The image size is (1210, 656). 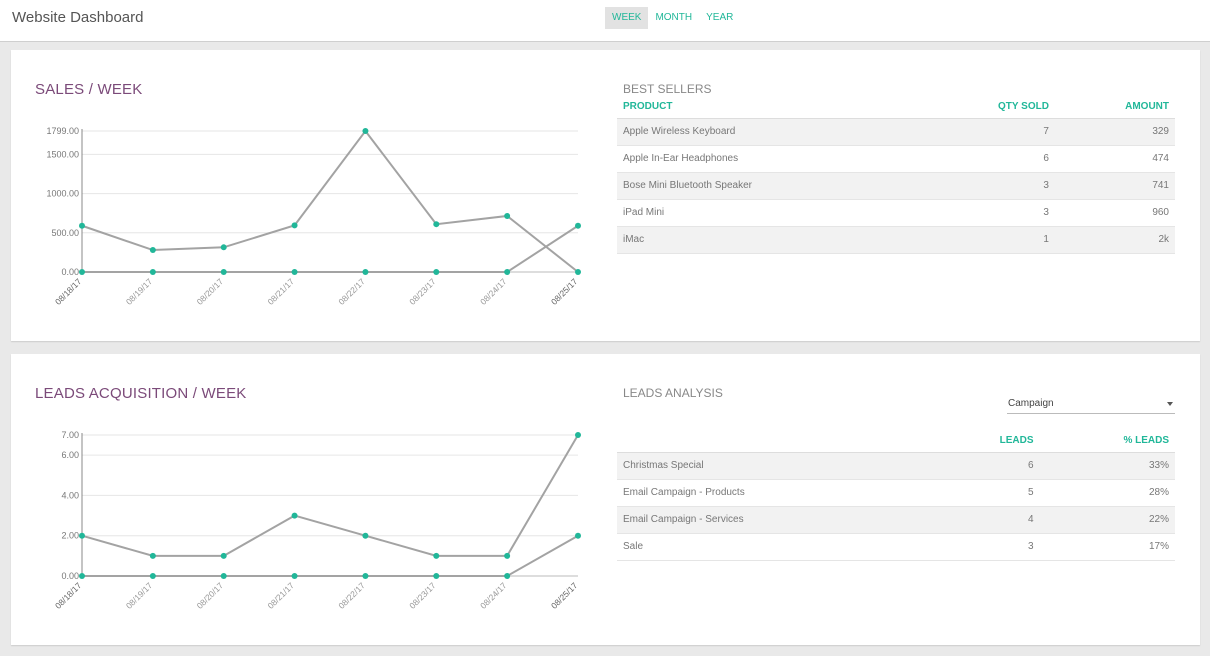 What do you see at coordinates (564, 291) in the screenshot?
I see `sales-x-tick-label: 08/25/17` at bounding box center [564, 291].